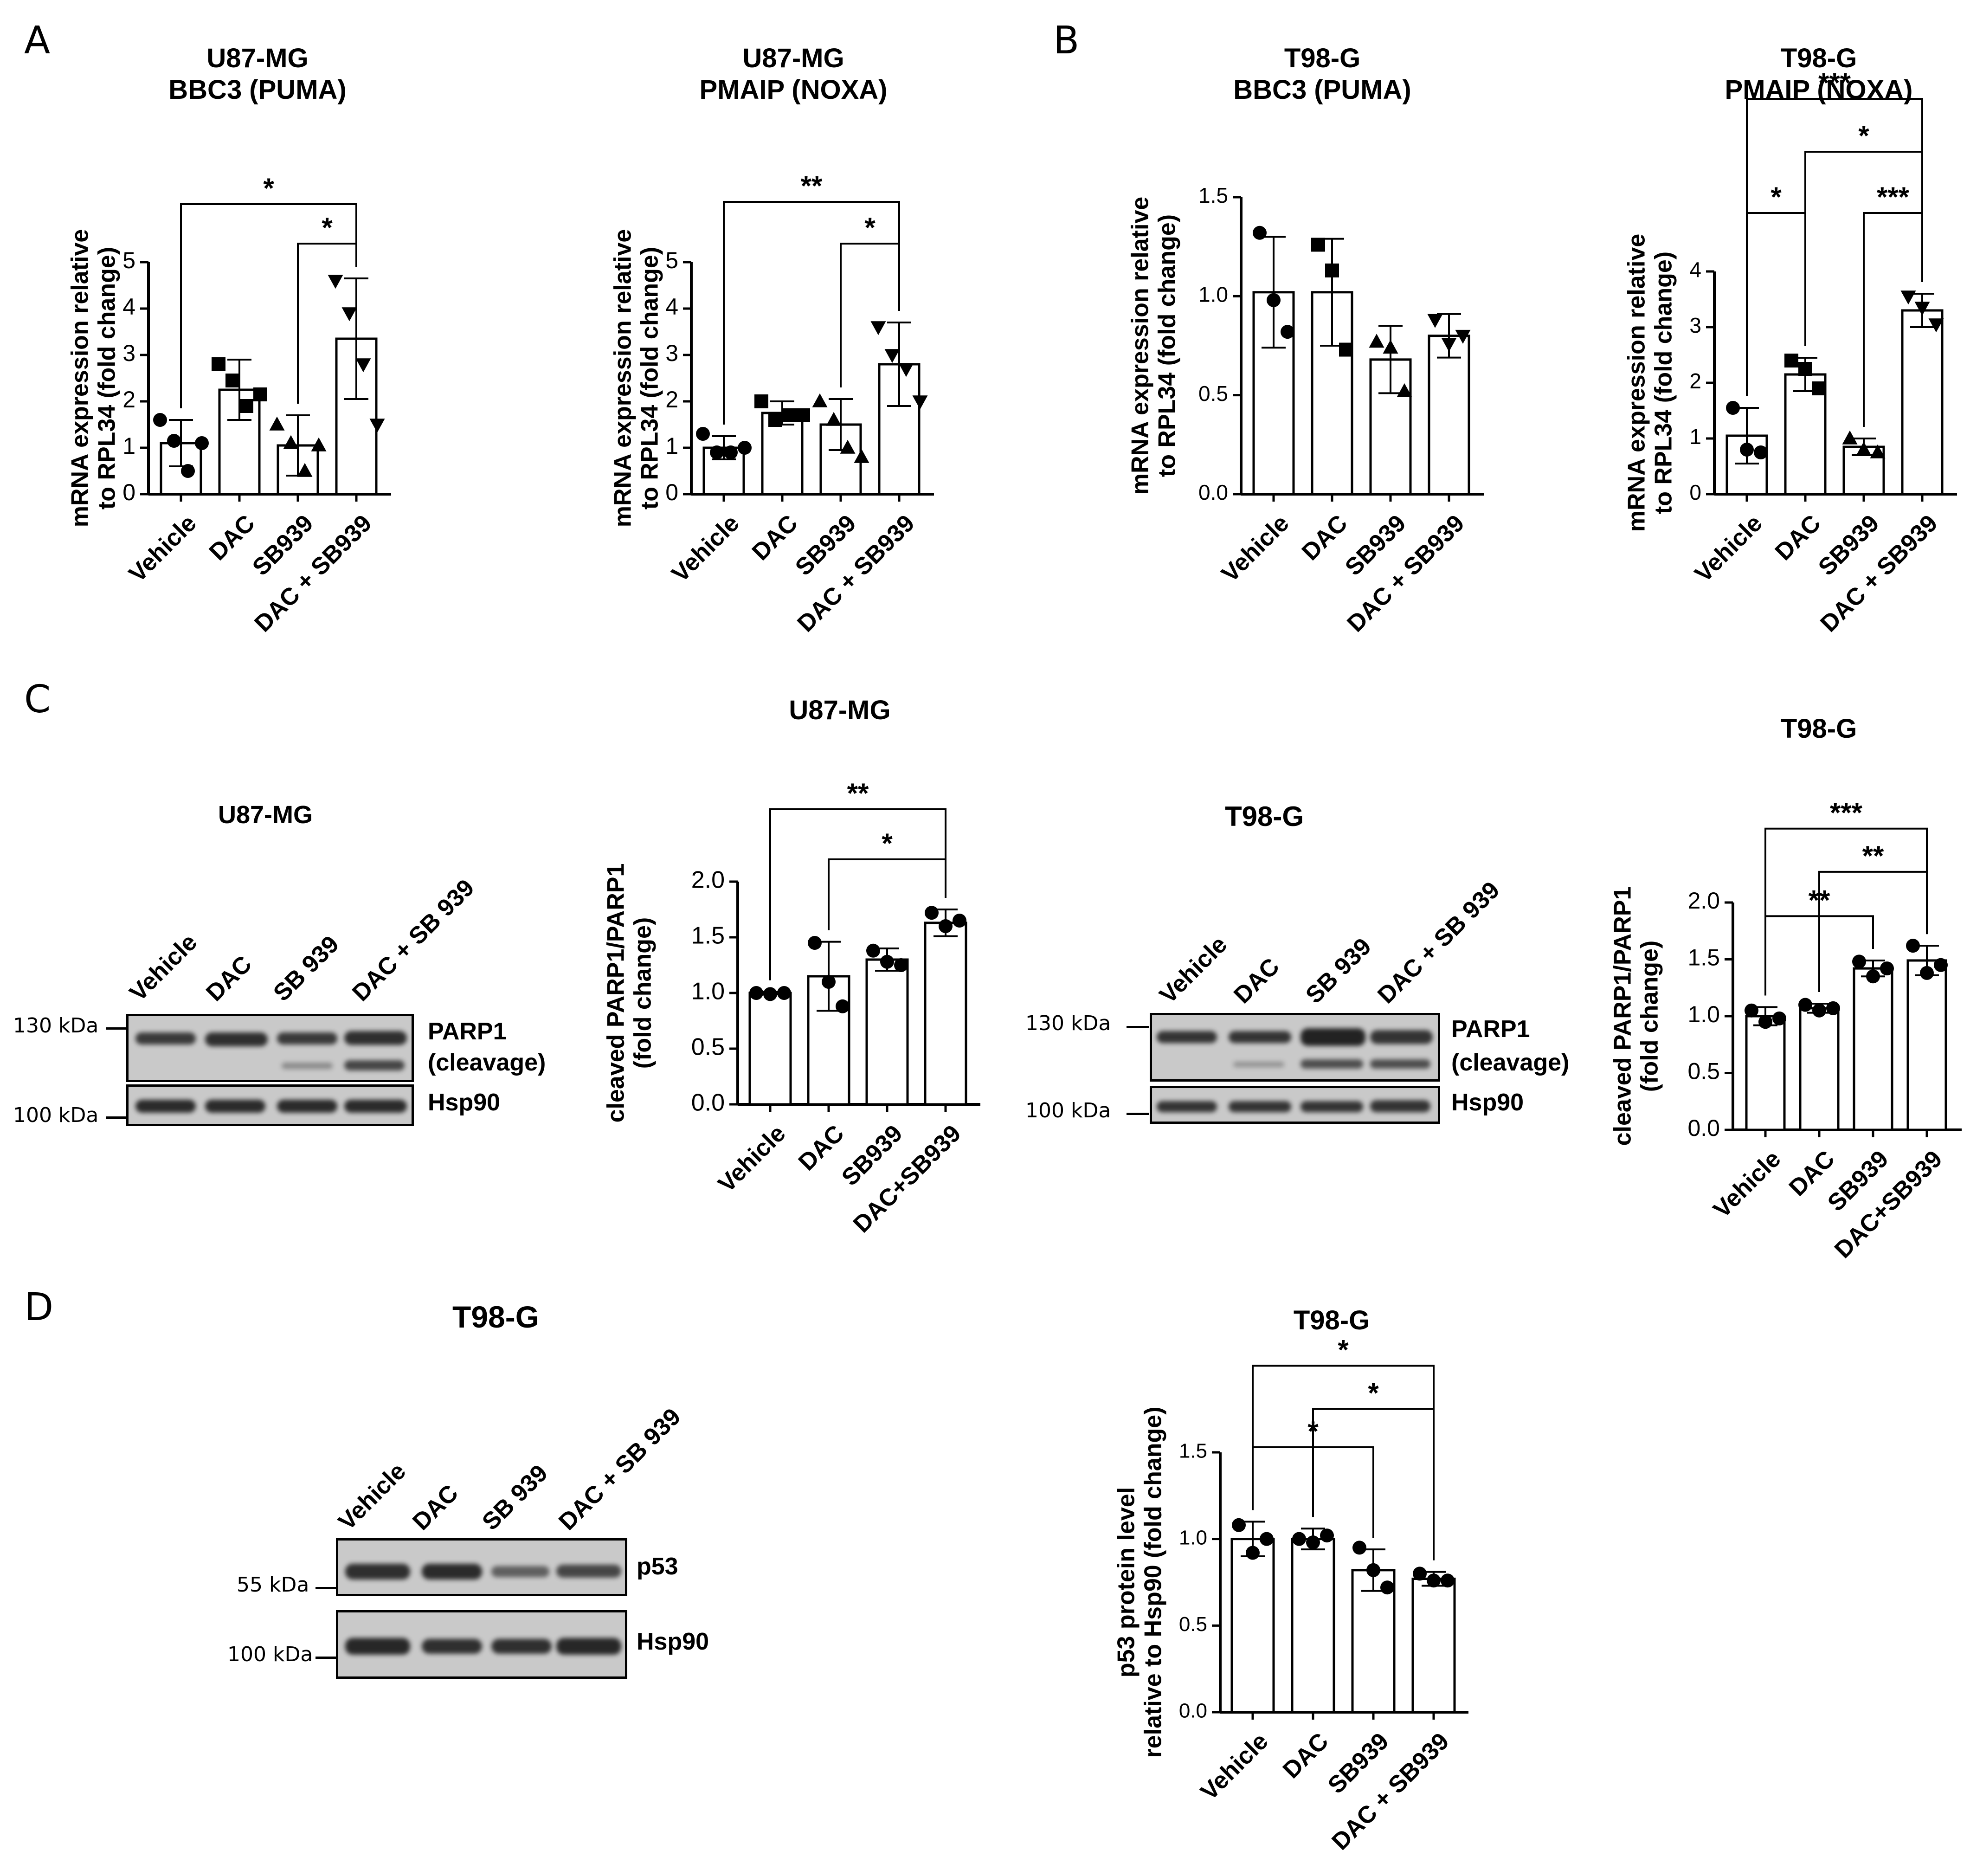  Describe the element at coordinates (708, 881) in the screenshot. I see `y-tick-label: 2.0` at that location.